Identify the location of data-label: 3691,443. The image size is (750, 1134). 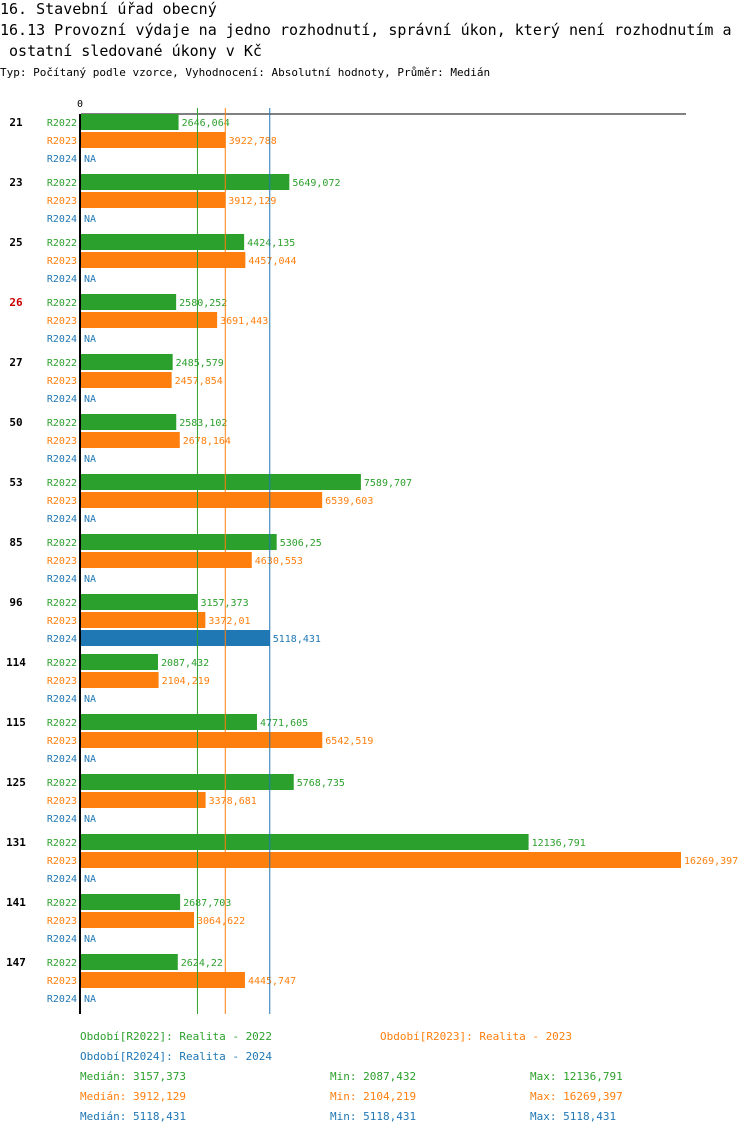
(244, 321).